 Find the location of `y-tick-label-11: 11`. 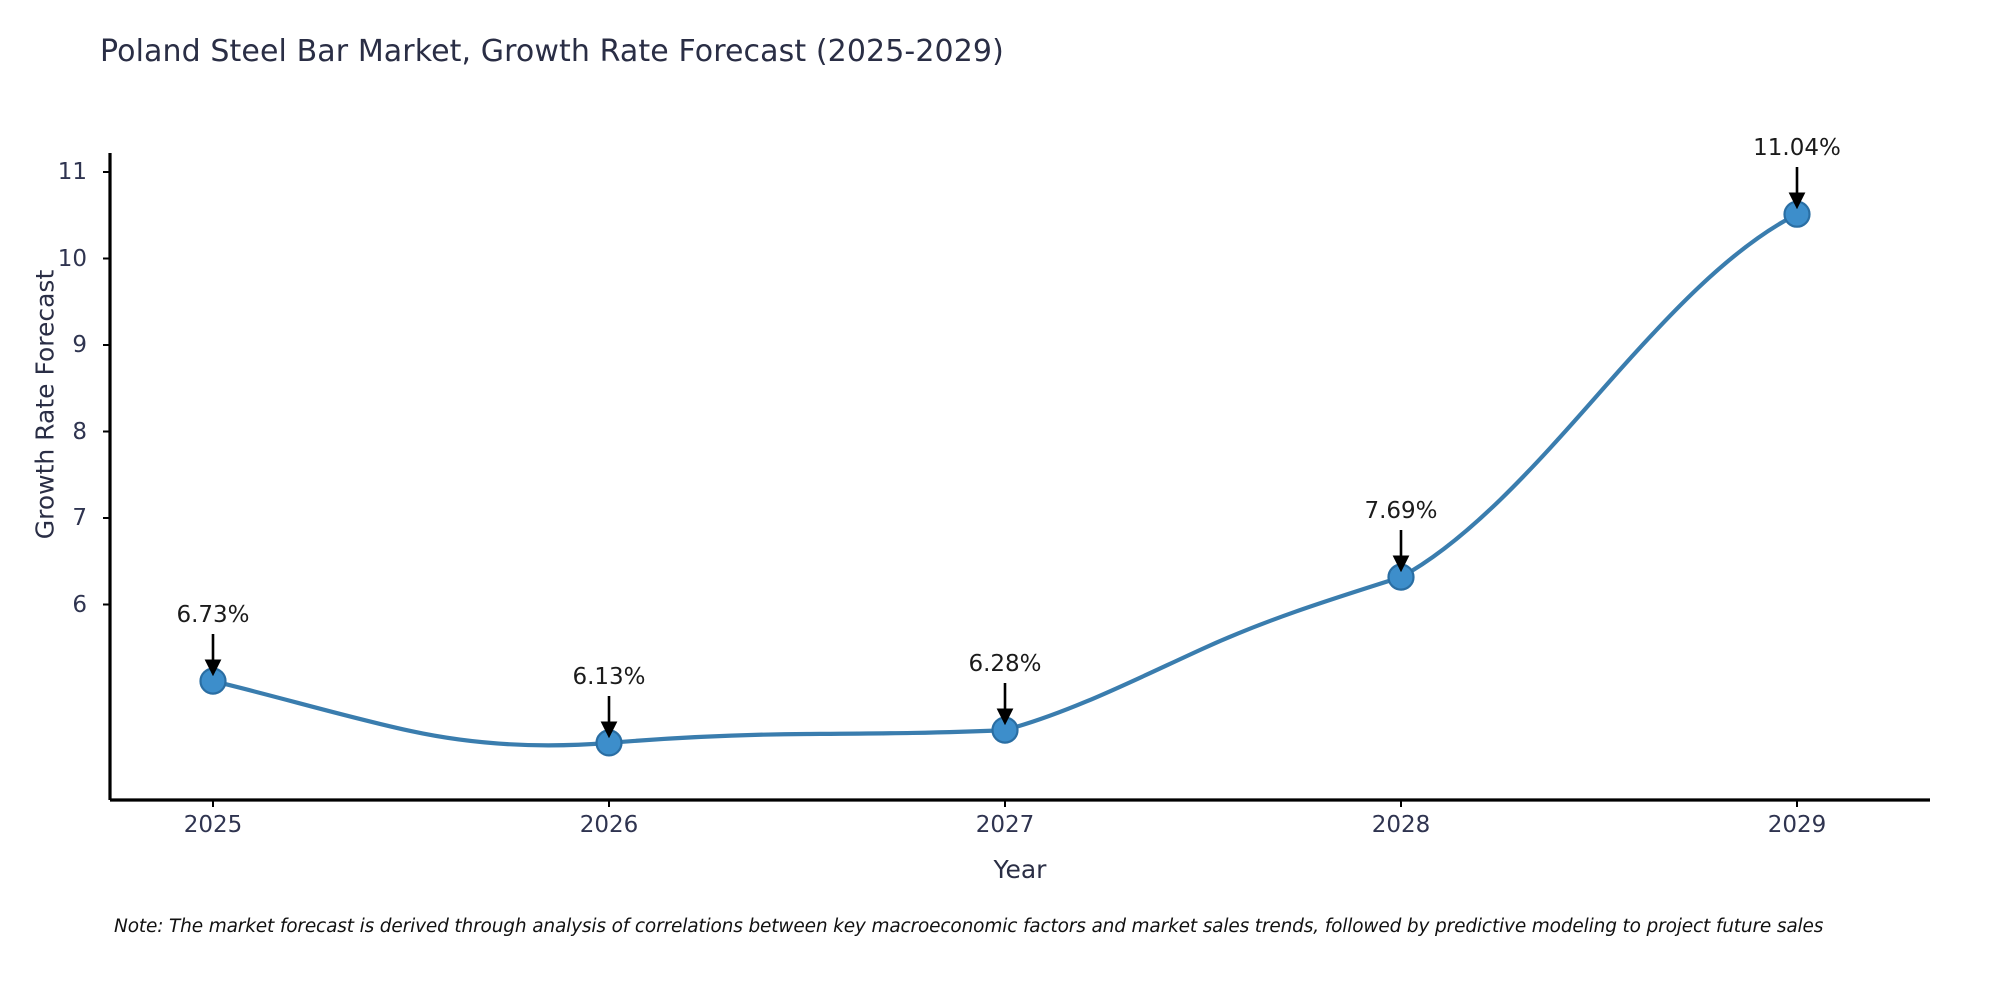

y-tick-label-11: 11 is located at coordinates (72, 172).